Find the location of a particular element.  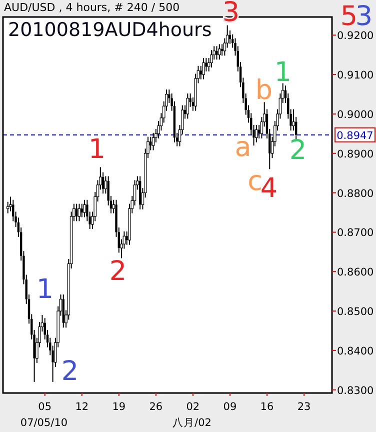

y-tick-label: 0.9000 is located at coordinates (355, 114).